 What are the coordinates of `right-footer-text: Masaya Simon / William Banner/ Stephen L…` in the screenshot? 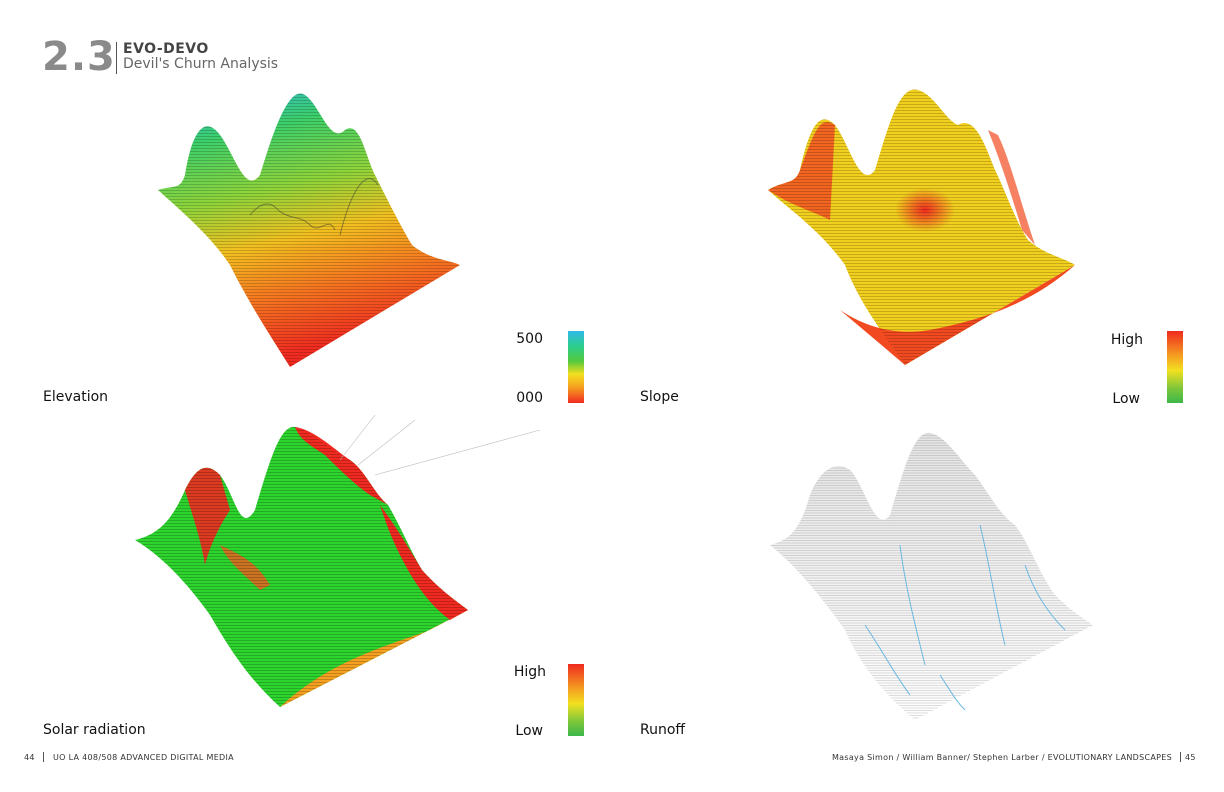 It's located at (1001, 757).